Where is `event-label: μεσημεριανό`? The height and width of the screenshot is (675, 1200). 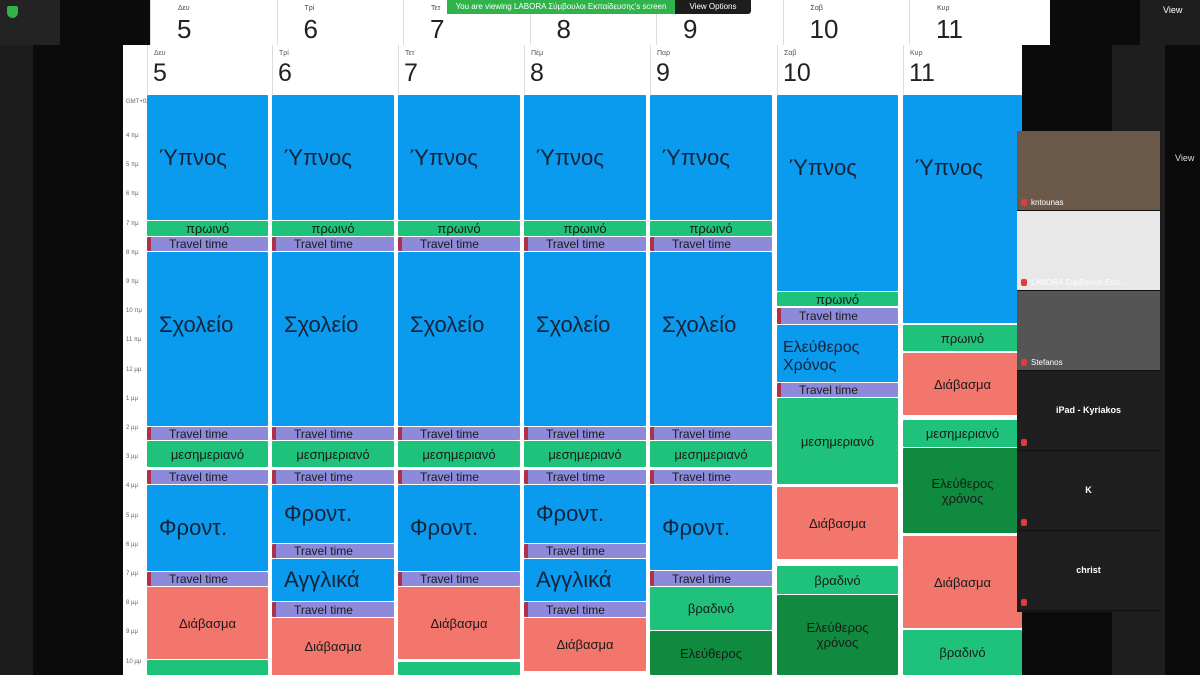
event-label: μεσημεριανό is located at coordinates (711, 454).